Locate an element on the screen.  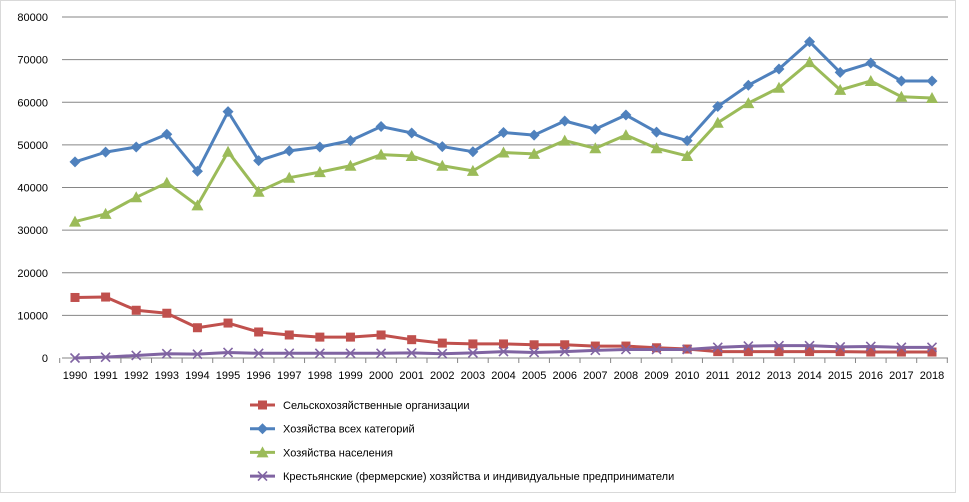
x-tick-label: 1991 is located at coordinates (105, 376).